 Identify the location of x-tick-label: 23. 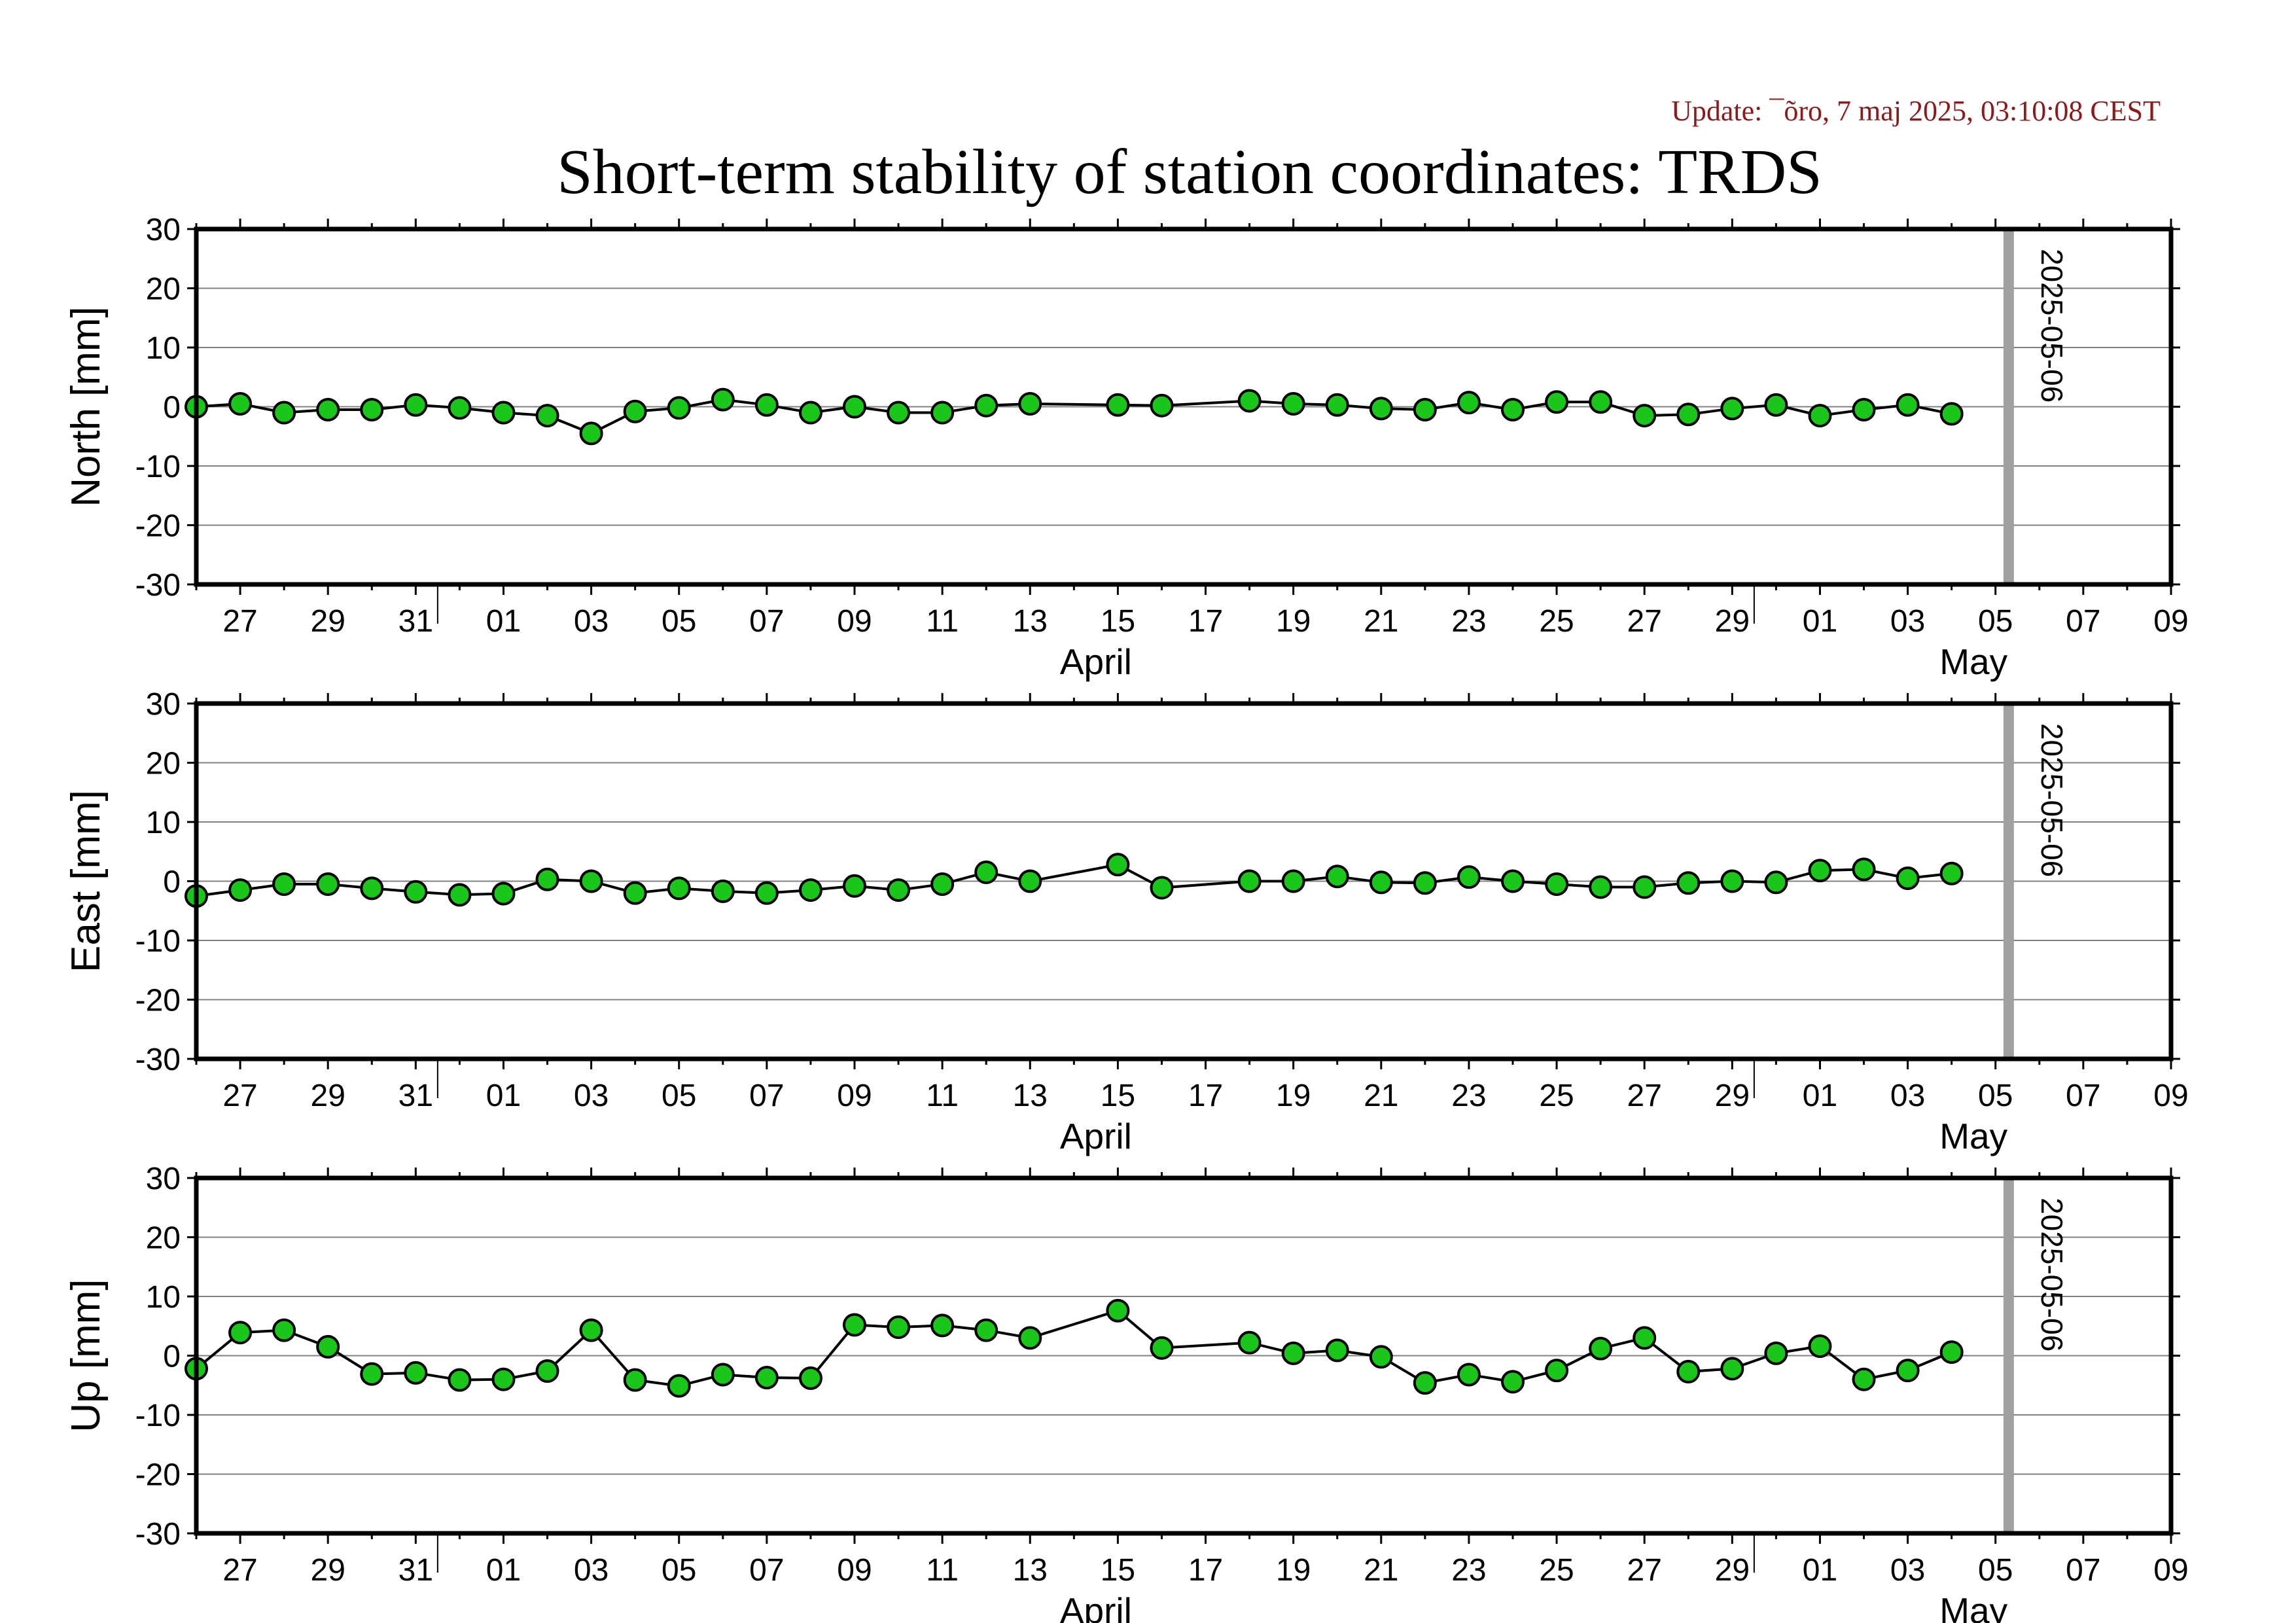
(1468, 1570).